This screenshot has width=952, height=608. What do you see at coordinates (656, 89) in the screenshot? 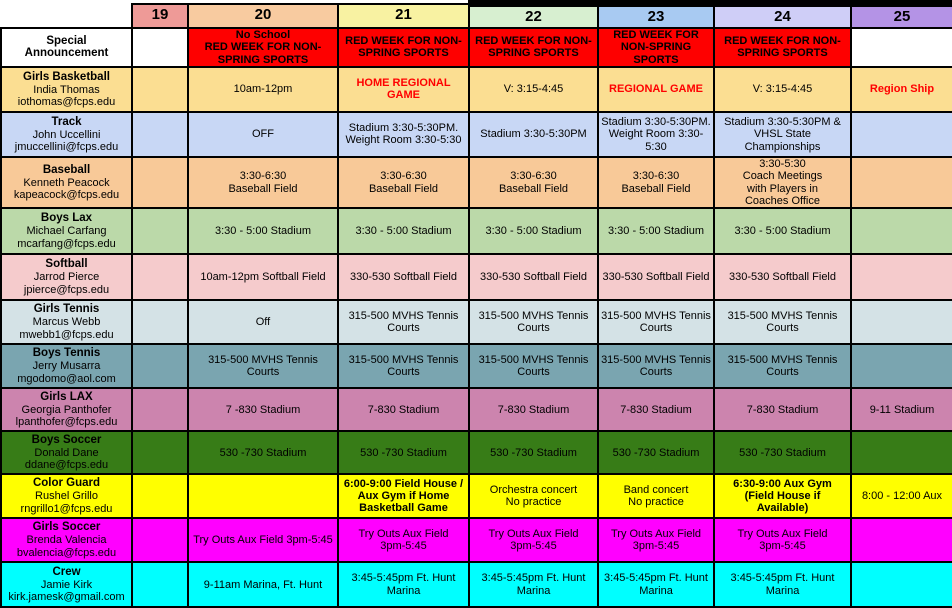
I see `cell-girls-basketball-23: REGIONAL GAME` at bounding box center [656, 89].